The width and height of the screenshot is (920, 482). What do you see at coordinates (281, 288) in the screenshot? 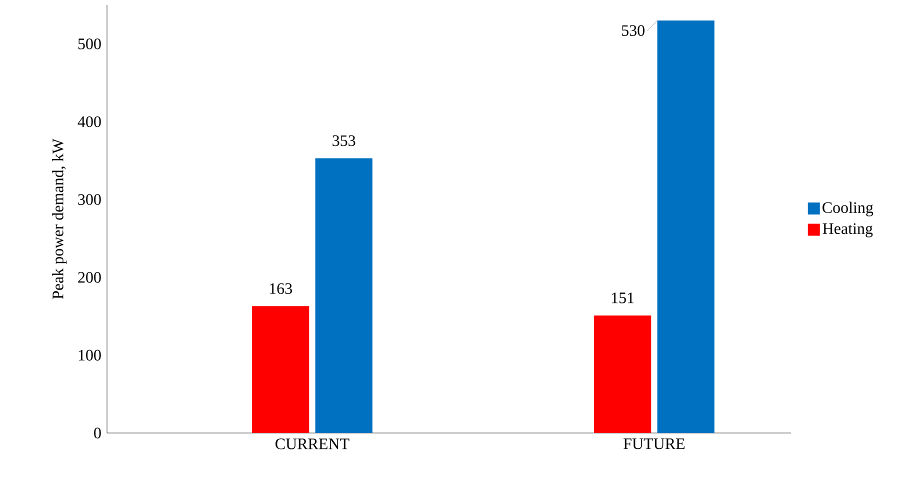
I see `data-label: 163` at bounding box center [281, 288].